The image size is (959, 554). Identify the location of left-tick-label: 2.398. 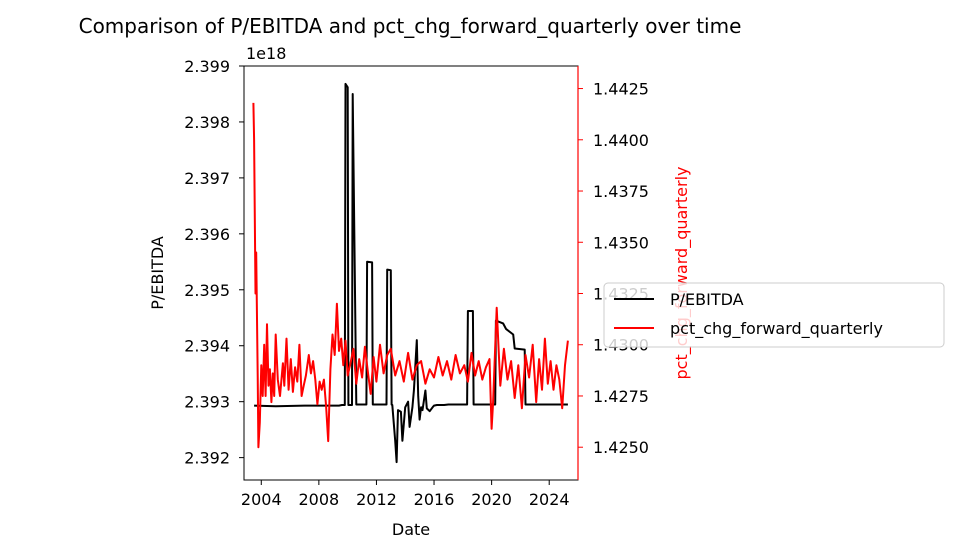
(207, 122).